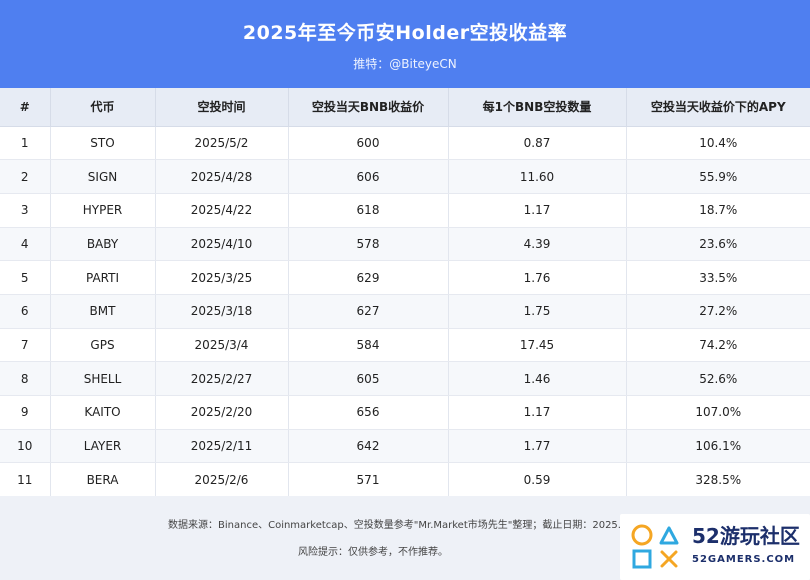  Describe the element at coordinates (537, 244) in the screenshot. I see `table-cell: 4.39` at that location.